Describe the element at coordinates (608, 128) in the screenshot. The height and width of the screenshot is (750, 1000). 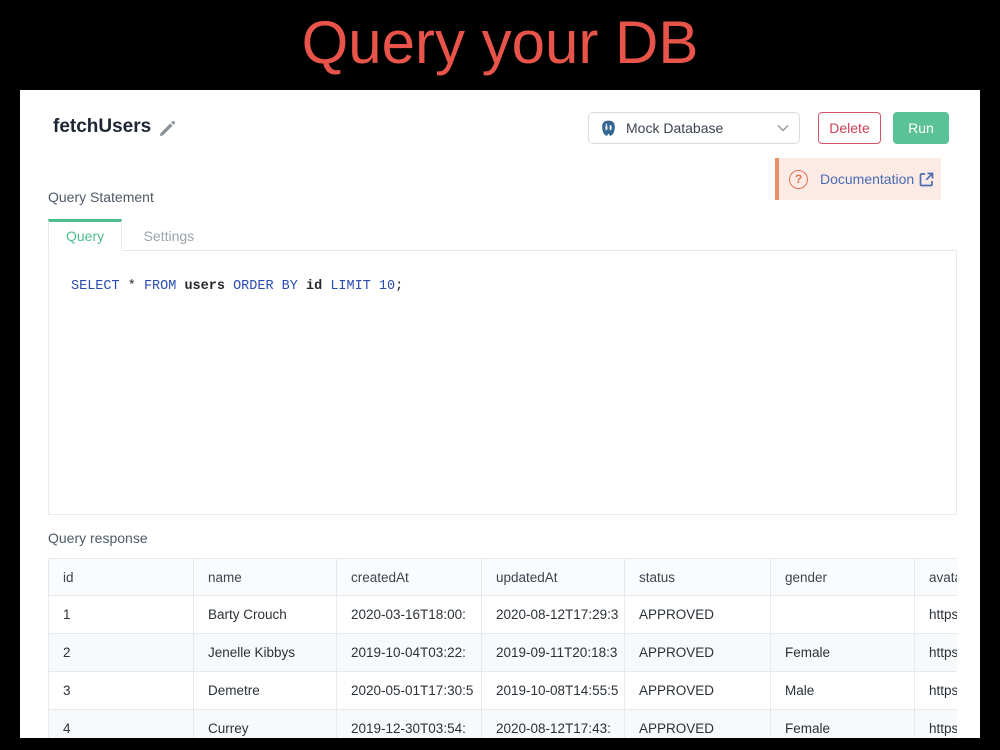
I see `postgresql-icon` at that location.